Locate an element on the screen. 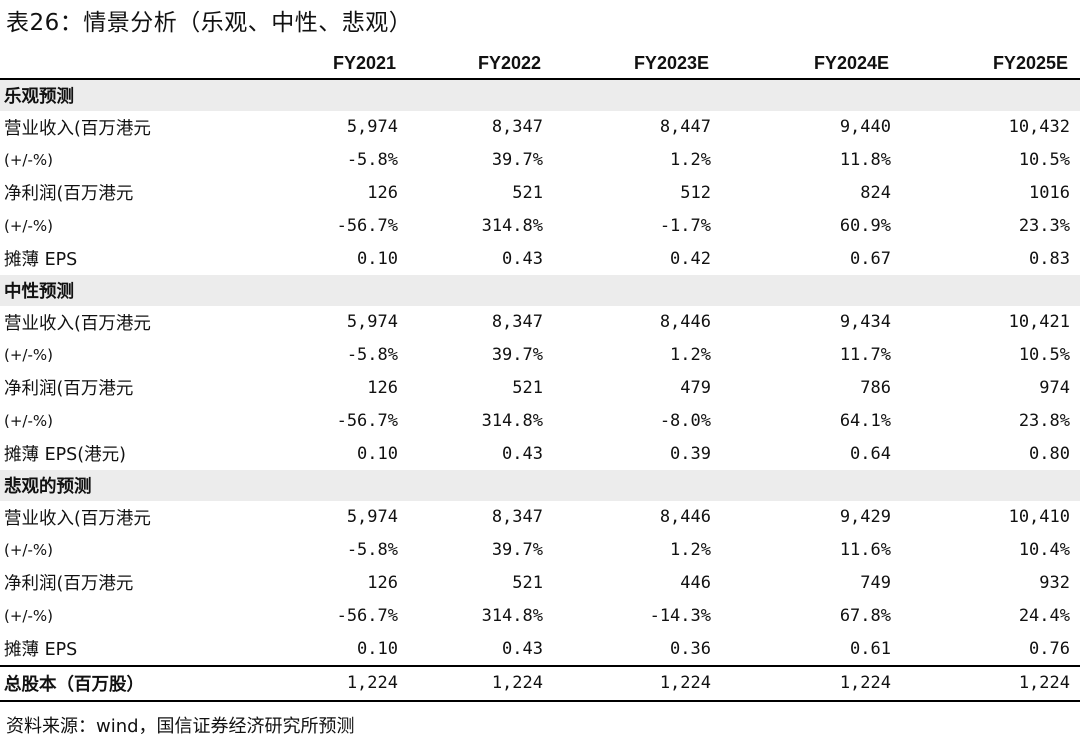 Image resolution: width=1080 pixels, height=750 pixels. value-cell: 512 is located at coordinates (695, 192).